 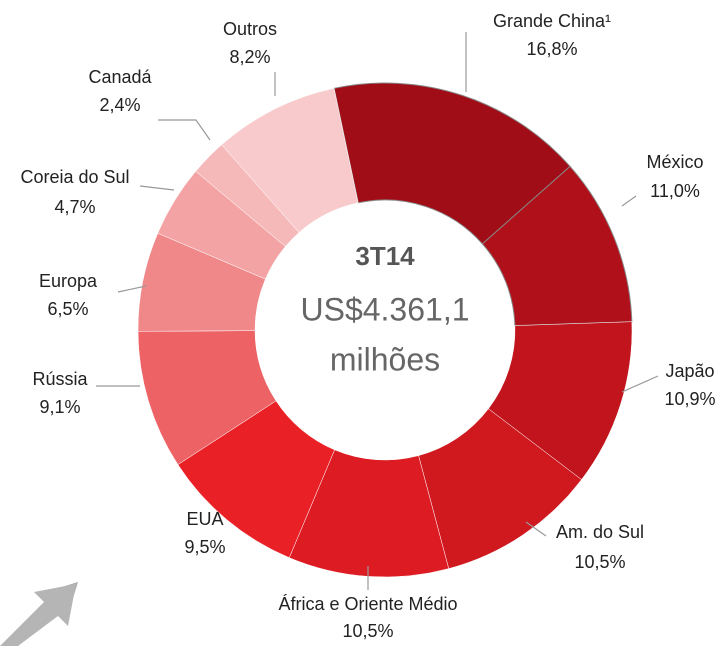 What do you see at coordinates (551, 49) in the screenshot?
I see `value-label: 16,8%` at bounding box center [551, 49].